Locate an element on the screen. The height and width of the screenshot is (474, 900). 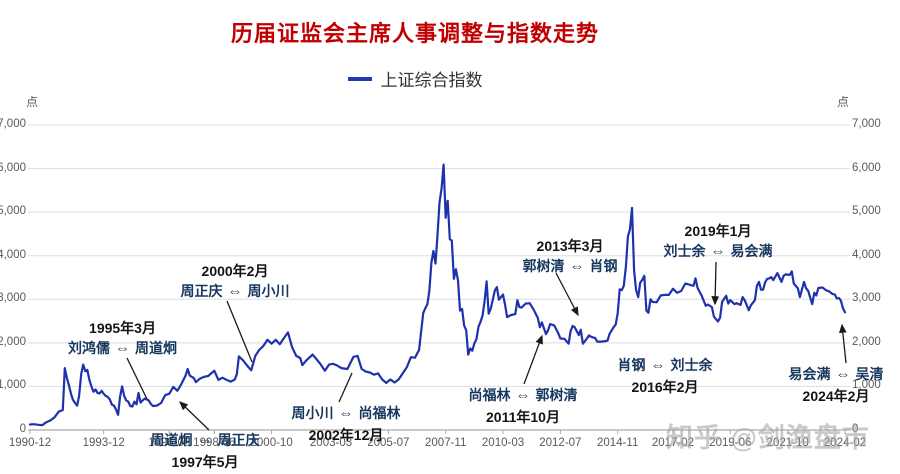
annotation-from-name: 易会满 is located at coordinates (809, 374).